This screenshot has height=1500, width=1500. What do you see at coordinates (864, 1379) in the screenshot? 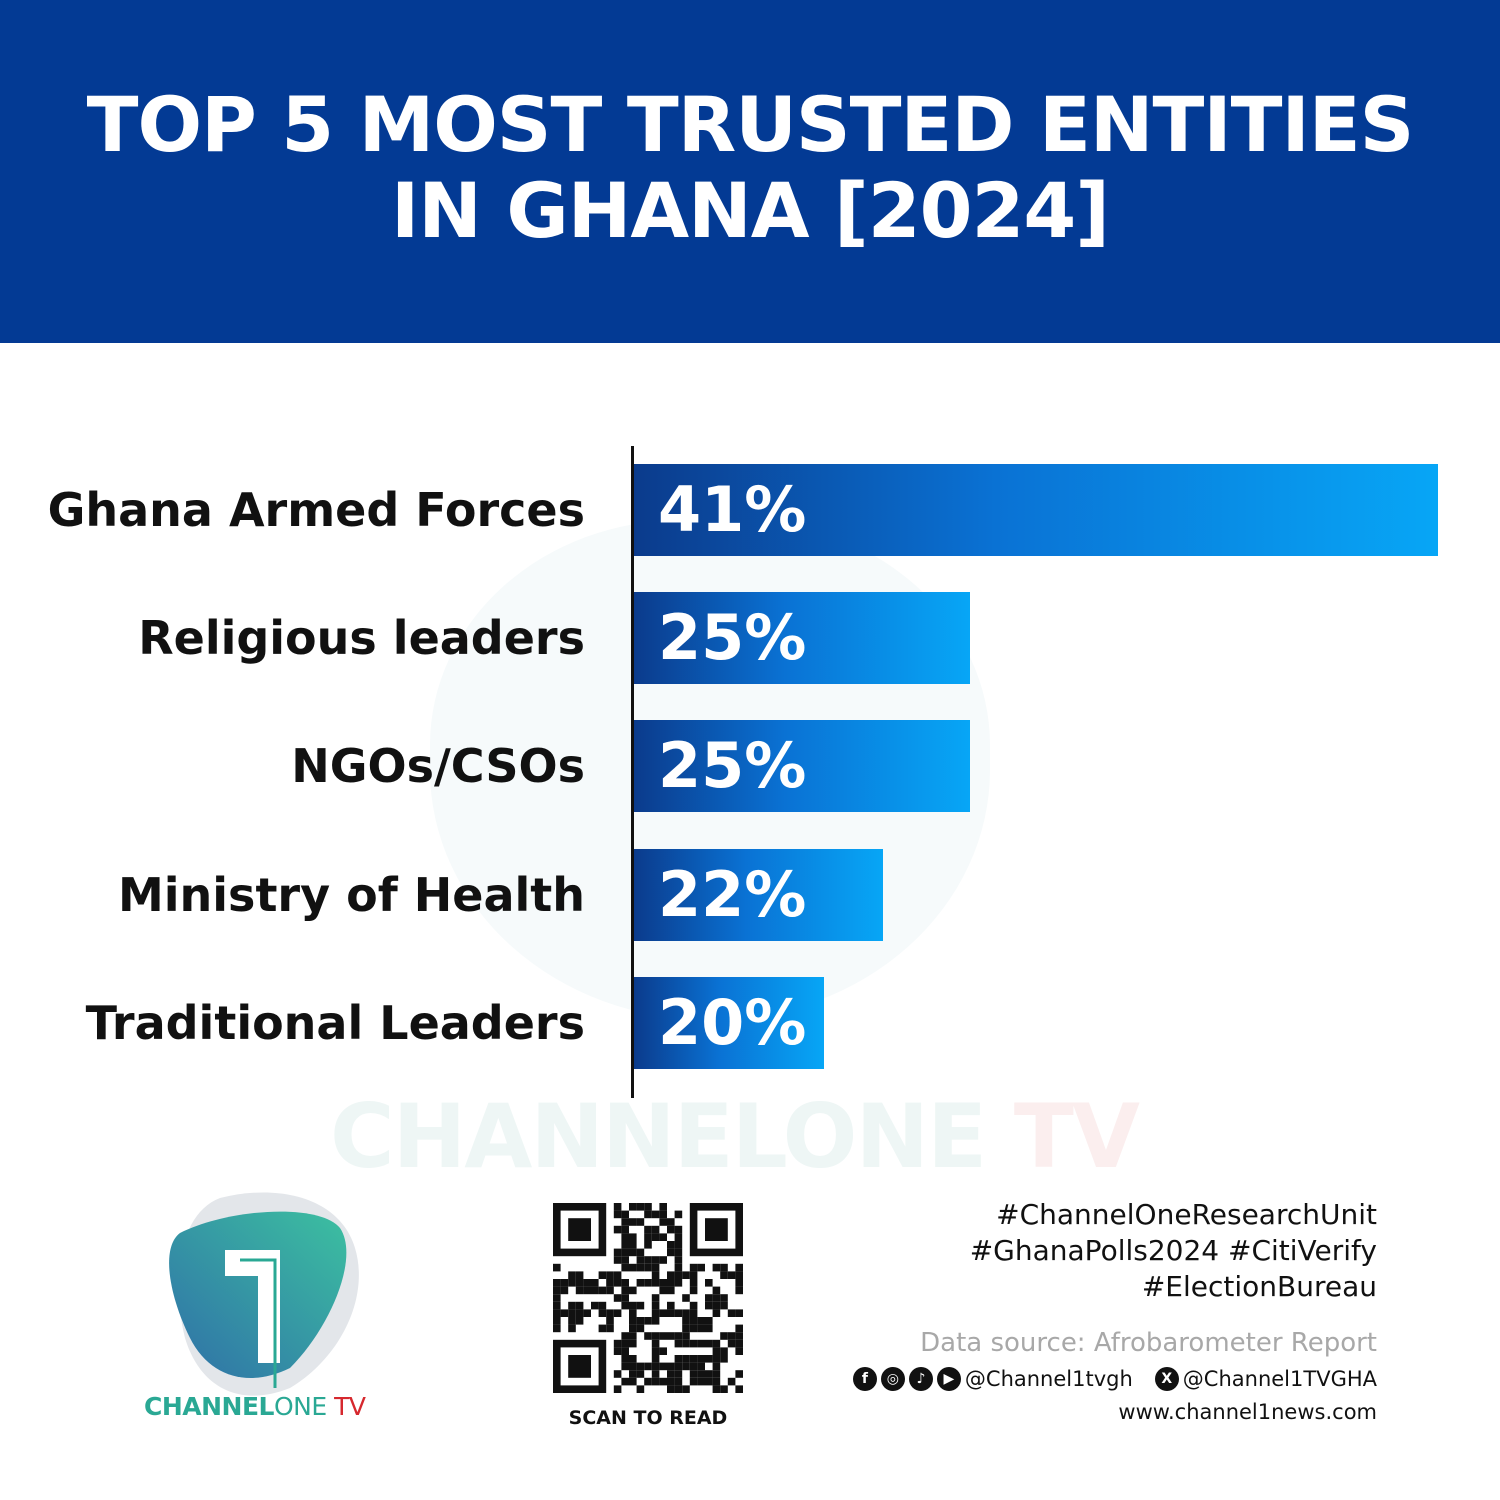
I see `facebook-icon: f` at bounding box center [864, 1379].